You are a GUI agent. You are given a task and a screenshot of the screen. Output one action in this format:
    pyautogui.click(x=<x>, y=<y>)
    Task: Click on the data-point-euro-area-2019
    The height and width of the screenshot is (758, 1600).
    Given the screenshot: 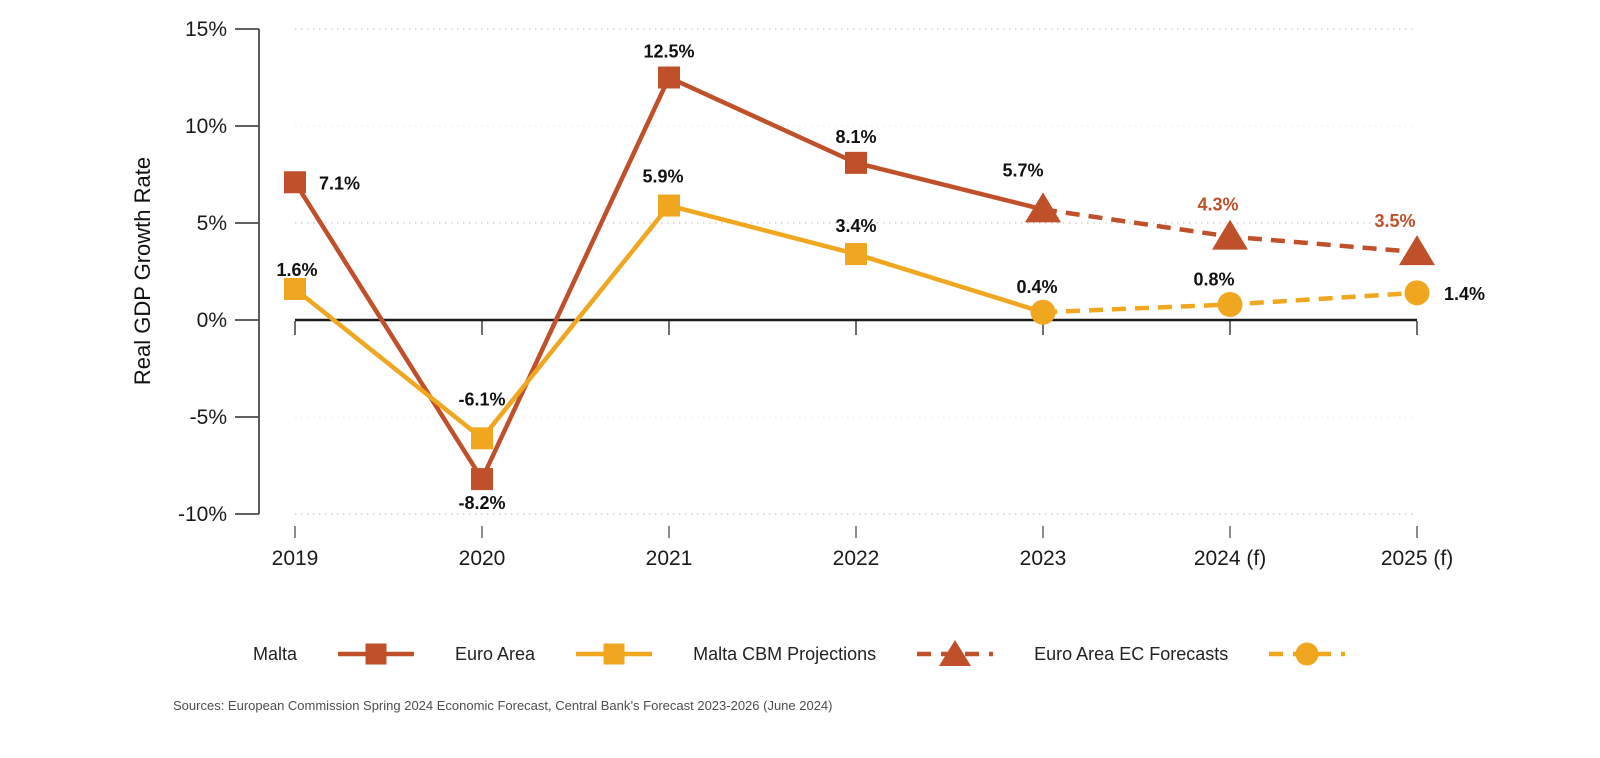 What is the action you would take?
    pyautogui.click(x=295, y=288)
    